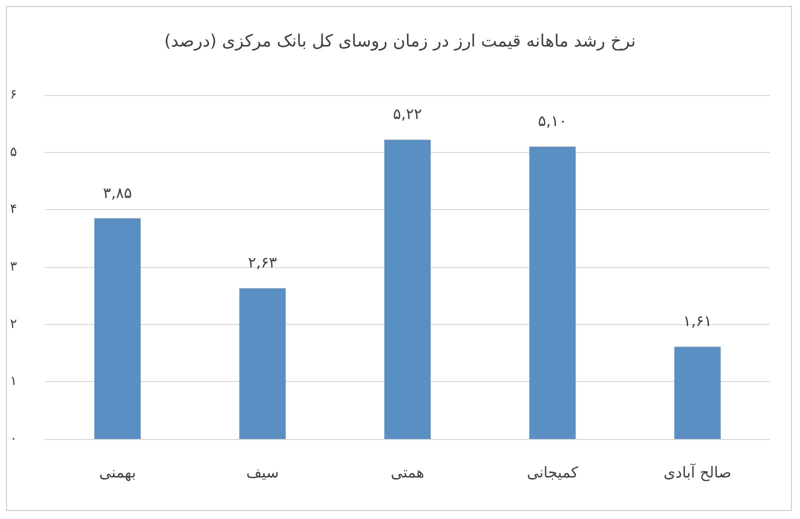  I want to click on chart-title: نرخ رشد ماهانه قیمت ارز در زمان روسای کل بانک مرکزی (درصد), so click(400, 42).